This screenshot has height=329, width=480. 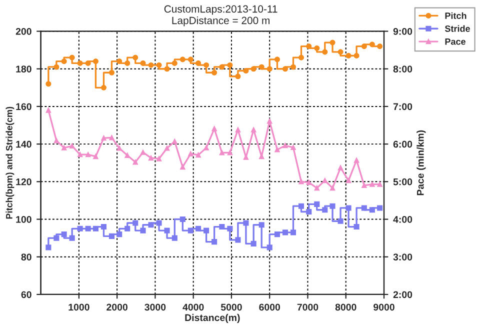 I want to click on x-tick-label: 6000, so click(x=269, y=307).